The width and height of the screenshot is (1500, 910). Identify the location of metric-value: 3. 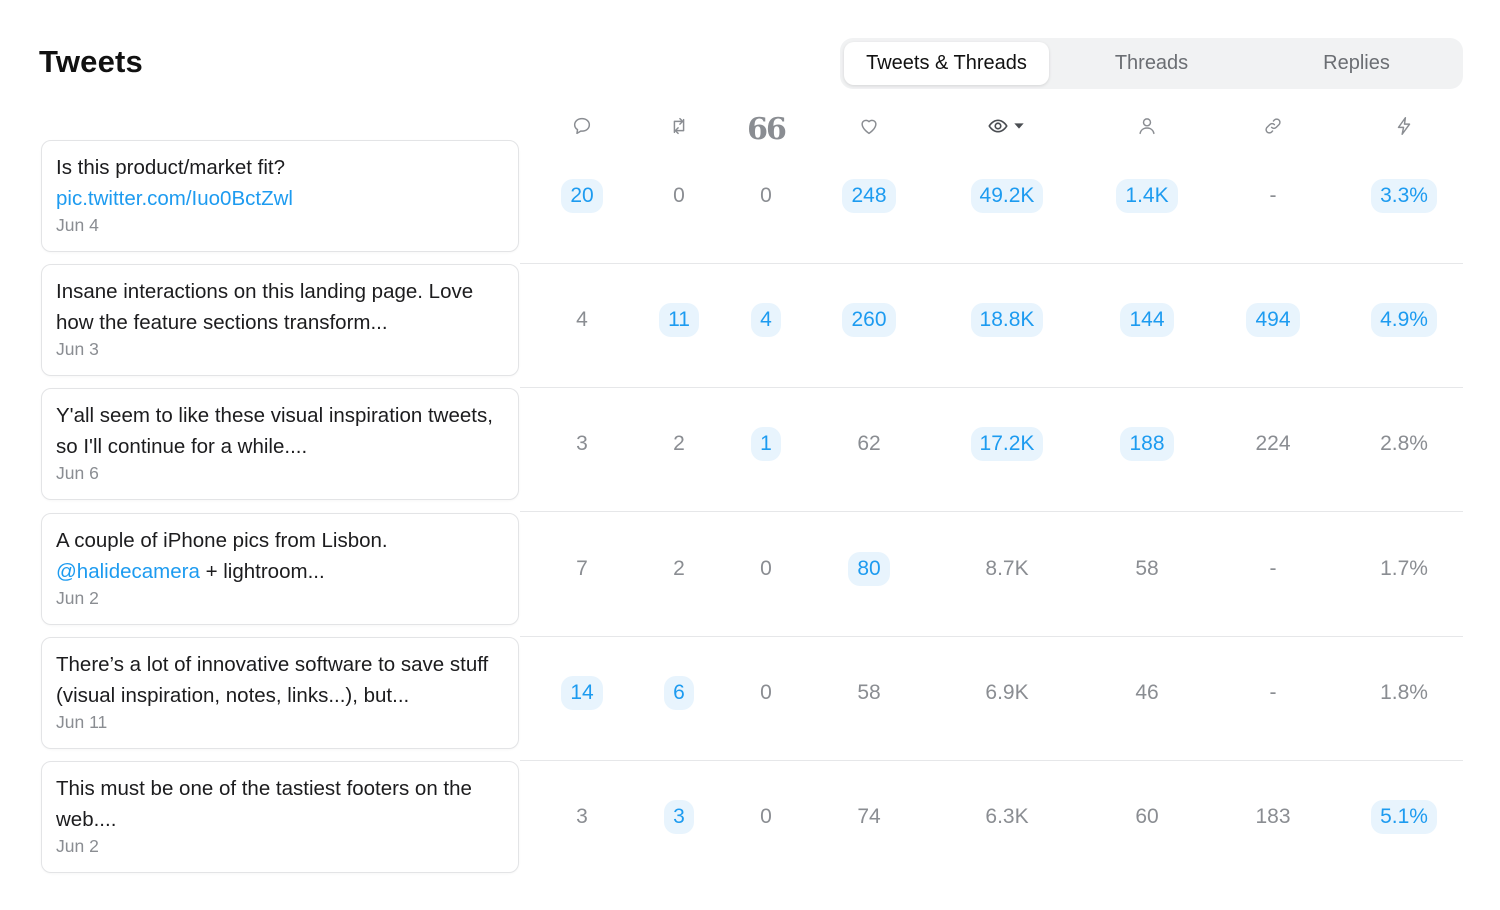
(582, 816).